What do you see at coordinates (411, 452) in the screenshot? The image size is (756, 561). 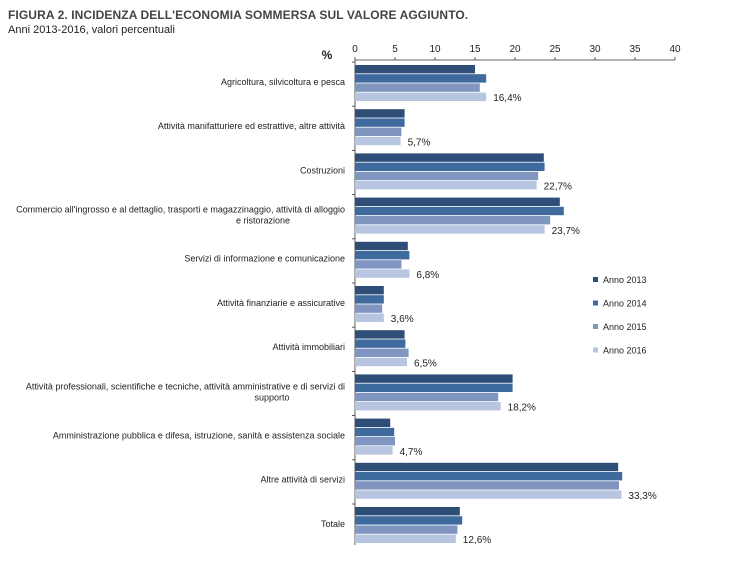 I see `data-label-9: 4,7%` at bounding box center [411, 452].